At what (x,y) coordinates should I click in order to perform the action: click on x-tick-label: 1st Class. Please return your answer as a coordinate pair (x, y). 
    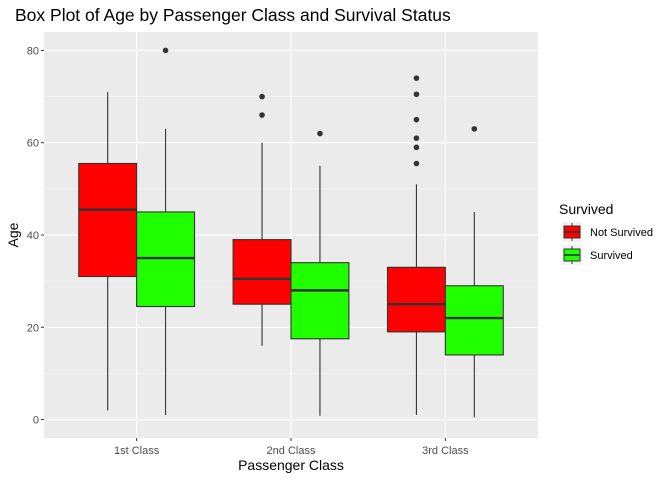
    Looking at the image, I should click on (137, 451).